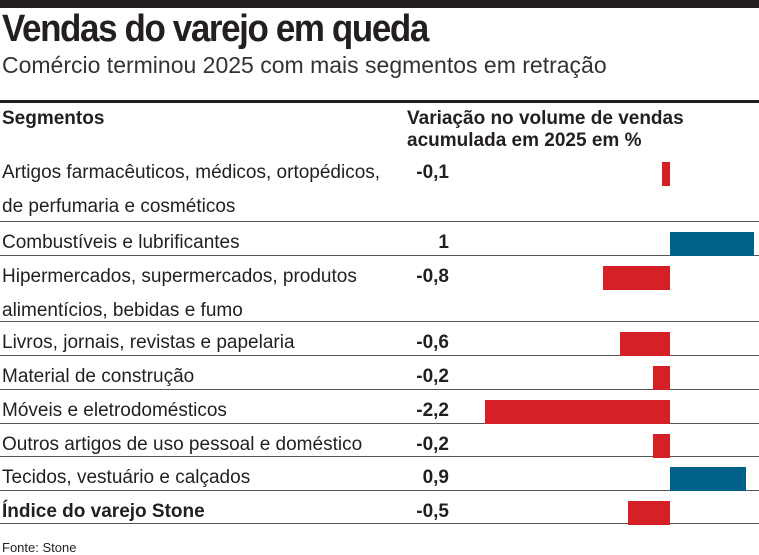  Describe the element at coordinates (379, 239) in the screenshot. I see `table-row: Combustíveis e lubrificantes 1` at that location.